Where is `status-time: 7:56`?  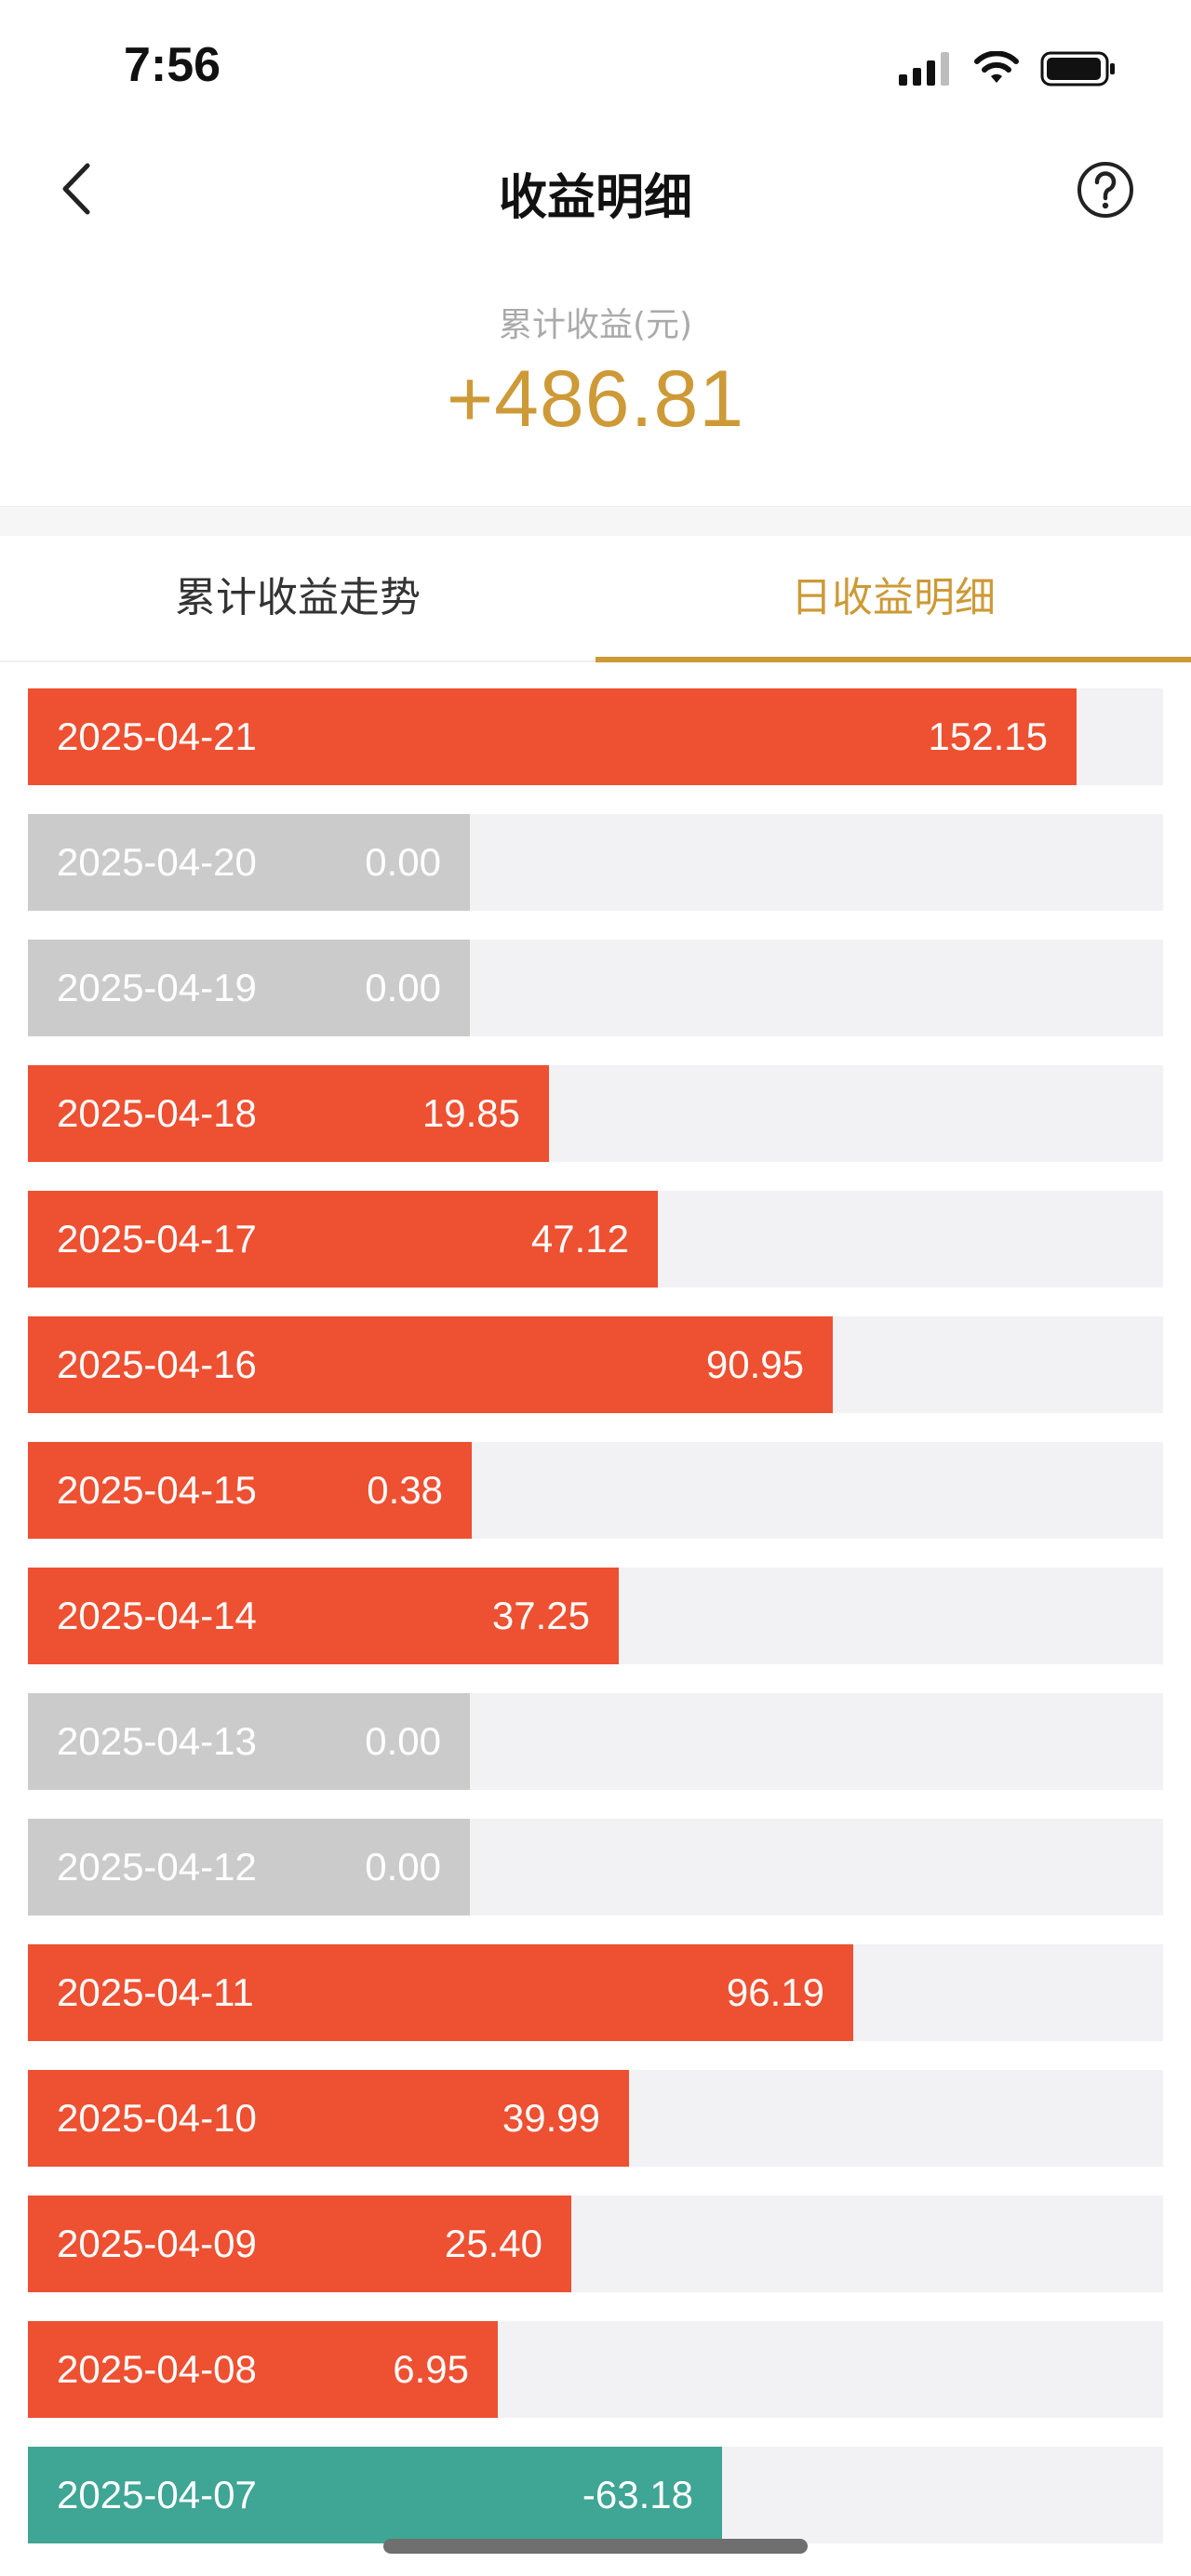
status-time: 7:56 is located at coordinates (172, 65).